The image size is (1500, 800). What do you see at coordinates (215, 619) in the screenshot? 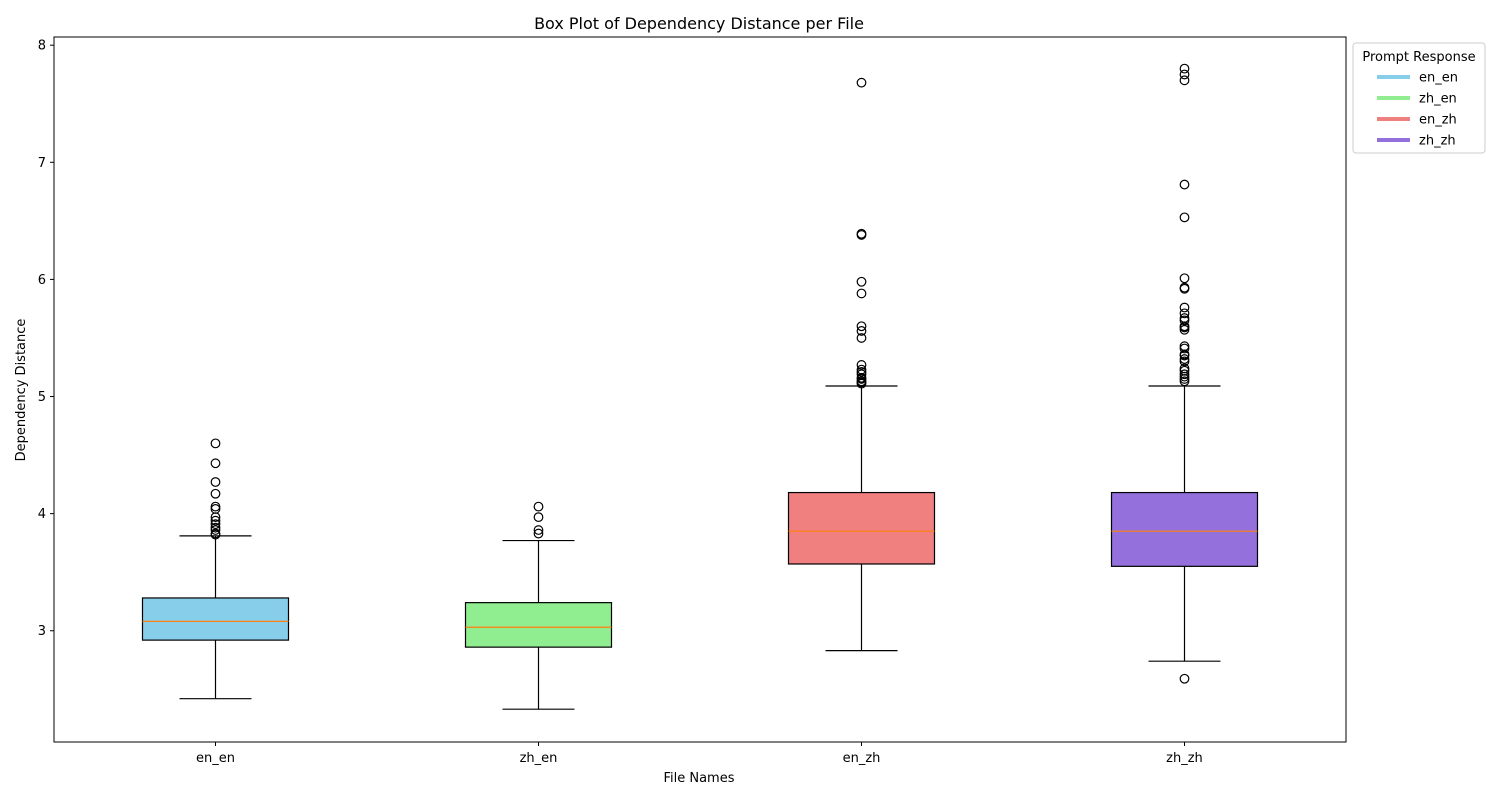
I see `box-en_en` at bounding box center [215, 619].